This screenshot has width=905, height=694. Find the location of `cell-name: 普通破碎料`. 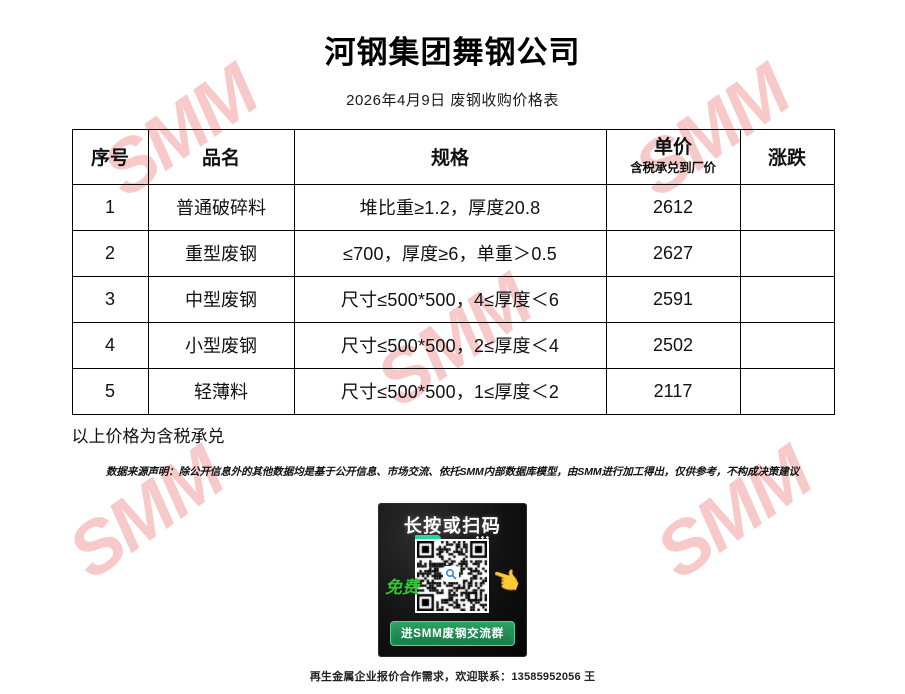

cell-name: 普通破碎料 is located at coordinates (221, 207).